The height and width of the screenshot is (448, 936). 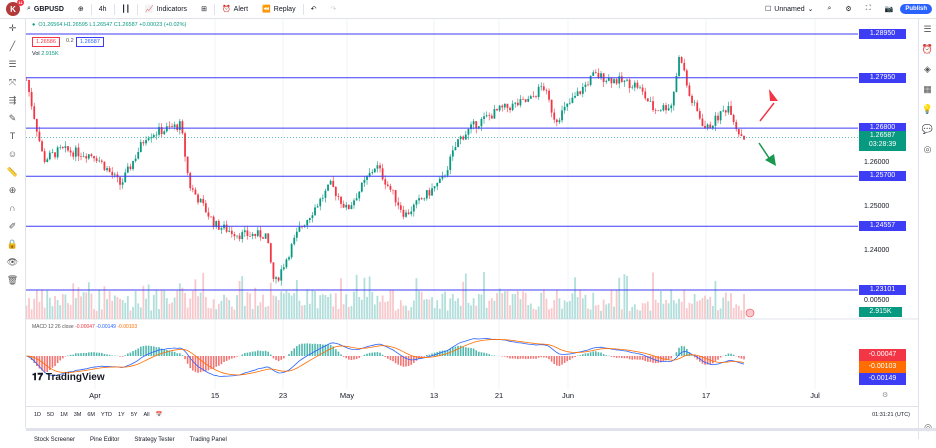 I want to click on redo-button: ↷, so click(x=333, y=9).